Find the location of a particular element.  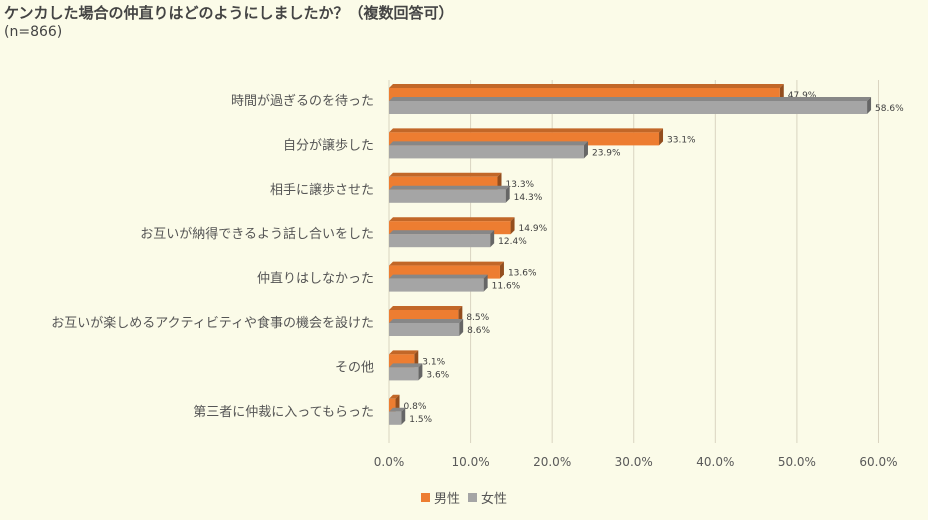

legend-item-male: 男性 is located at coordinates (440, 497).